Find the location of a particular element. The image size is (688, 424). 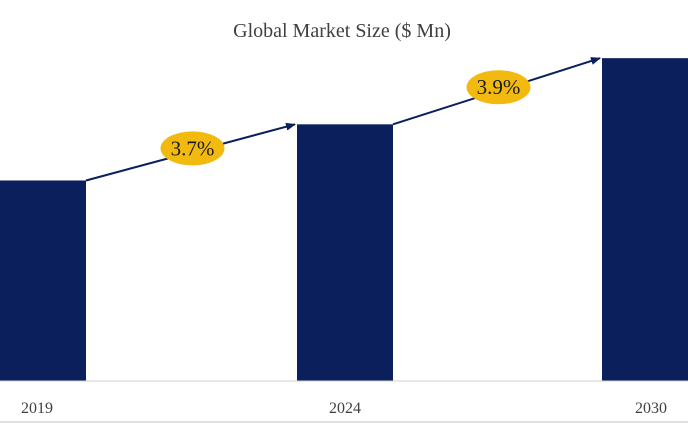

cagr-badge-2019-2024 is located at coordinates (192, 148).